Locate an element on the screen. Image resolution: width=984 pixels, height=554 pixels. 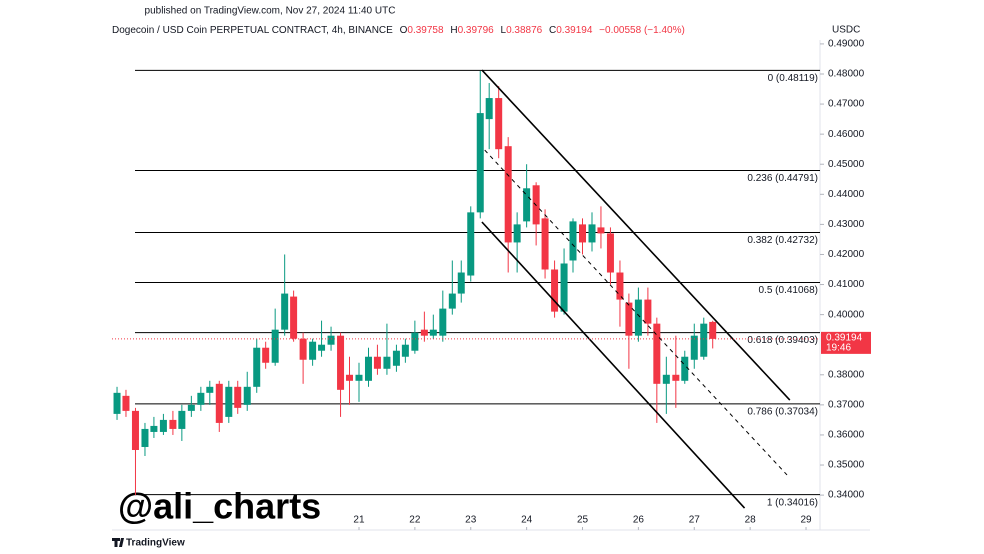
x-tick-label: 23 is located at coordinates (471, 520).